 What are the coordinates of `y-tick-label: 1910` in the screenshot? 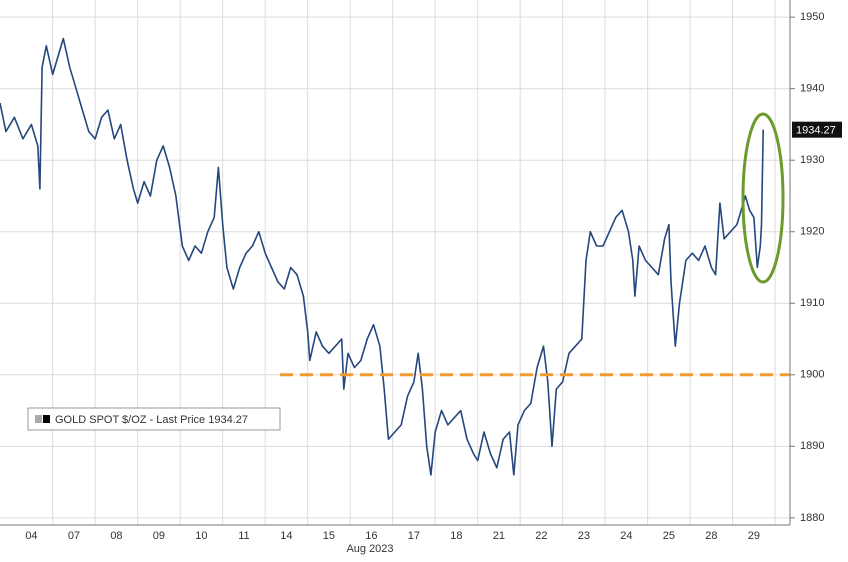 It's located at (812, 303).